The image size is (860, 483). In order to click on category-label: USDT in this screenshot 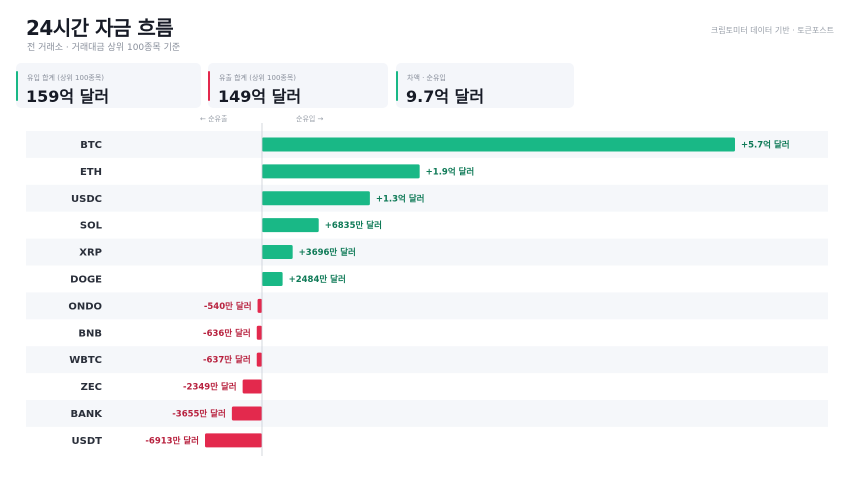, I will do `click(87, 441)`.